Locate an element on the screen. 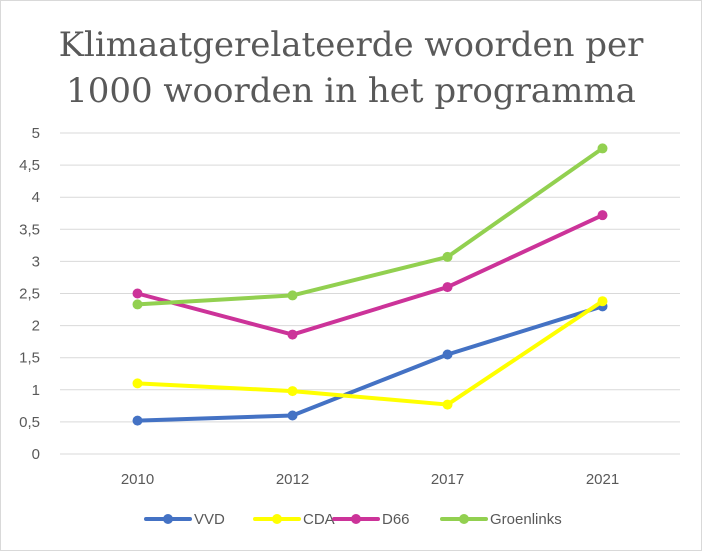 The height and width of the screenshot is (551, 702). legend-marker-cda is located at coordinates (277, 519).